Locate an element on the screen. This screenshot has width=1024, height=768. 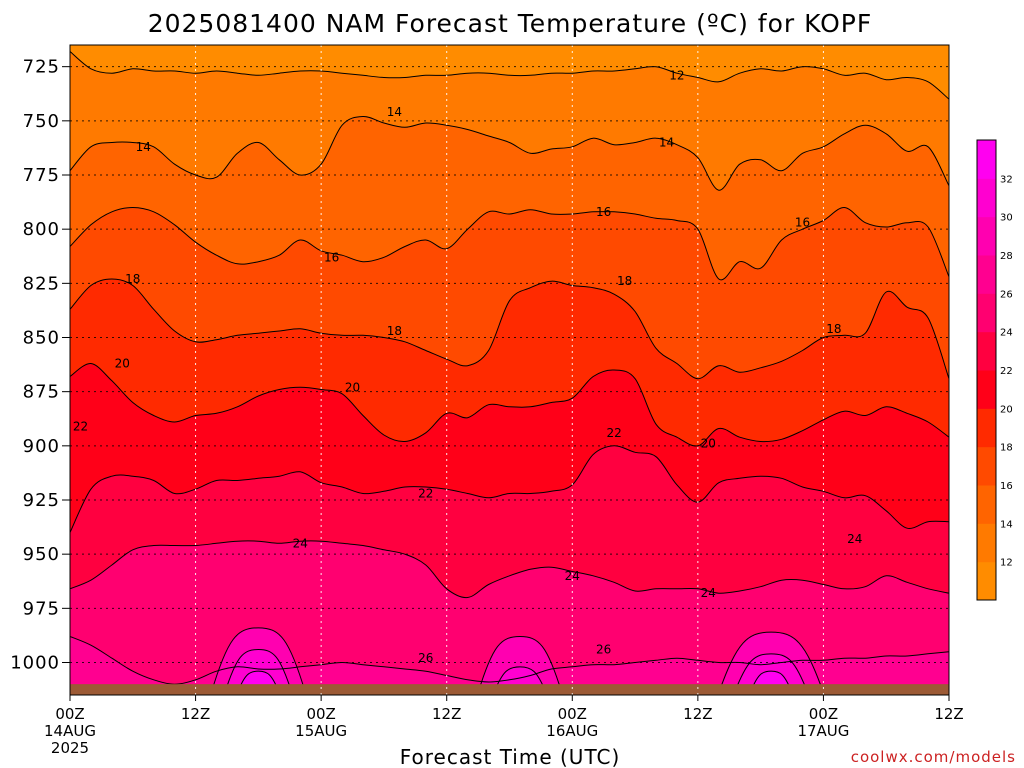
x-tick-label-1: 12Z is located at coordinates (195, 714).